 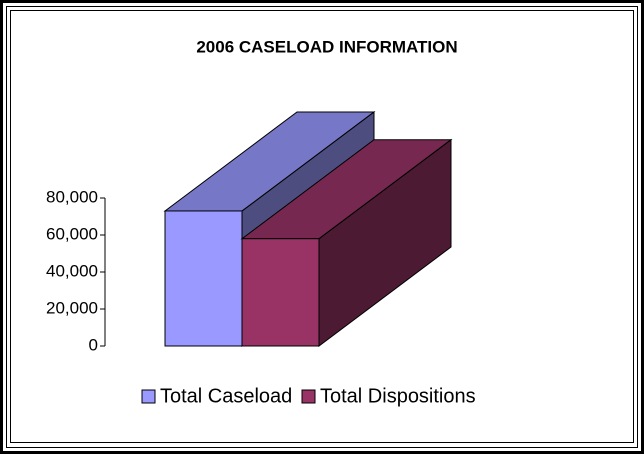 What do you see at coordinates (326, 46) in the screenshot?
I see `chart-title: 2006 CASELOAD INFORMATION` at bounding box center [326, 46].